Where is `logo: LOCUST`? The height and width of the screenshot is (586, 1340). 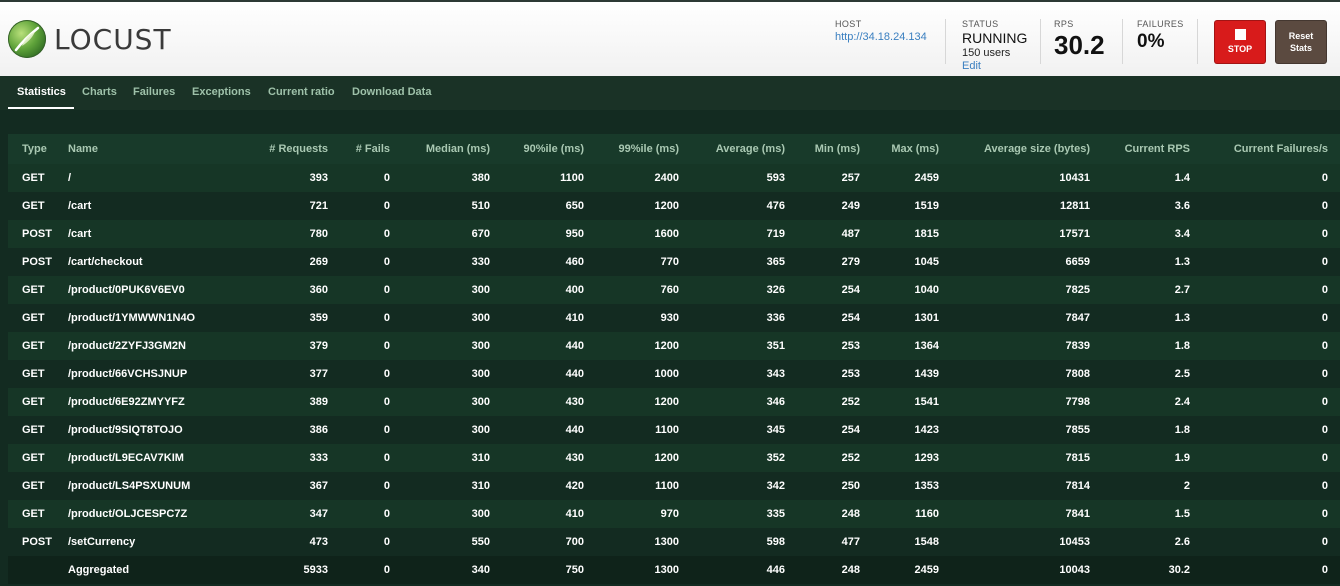
logo: LOCUST is located at coordinates (90, 39).